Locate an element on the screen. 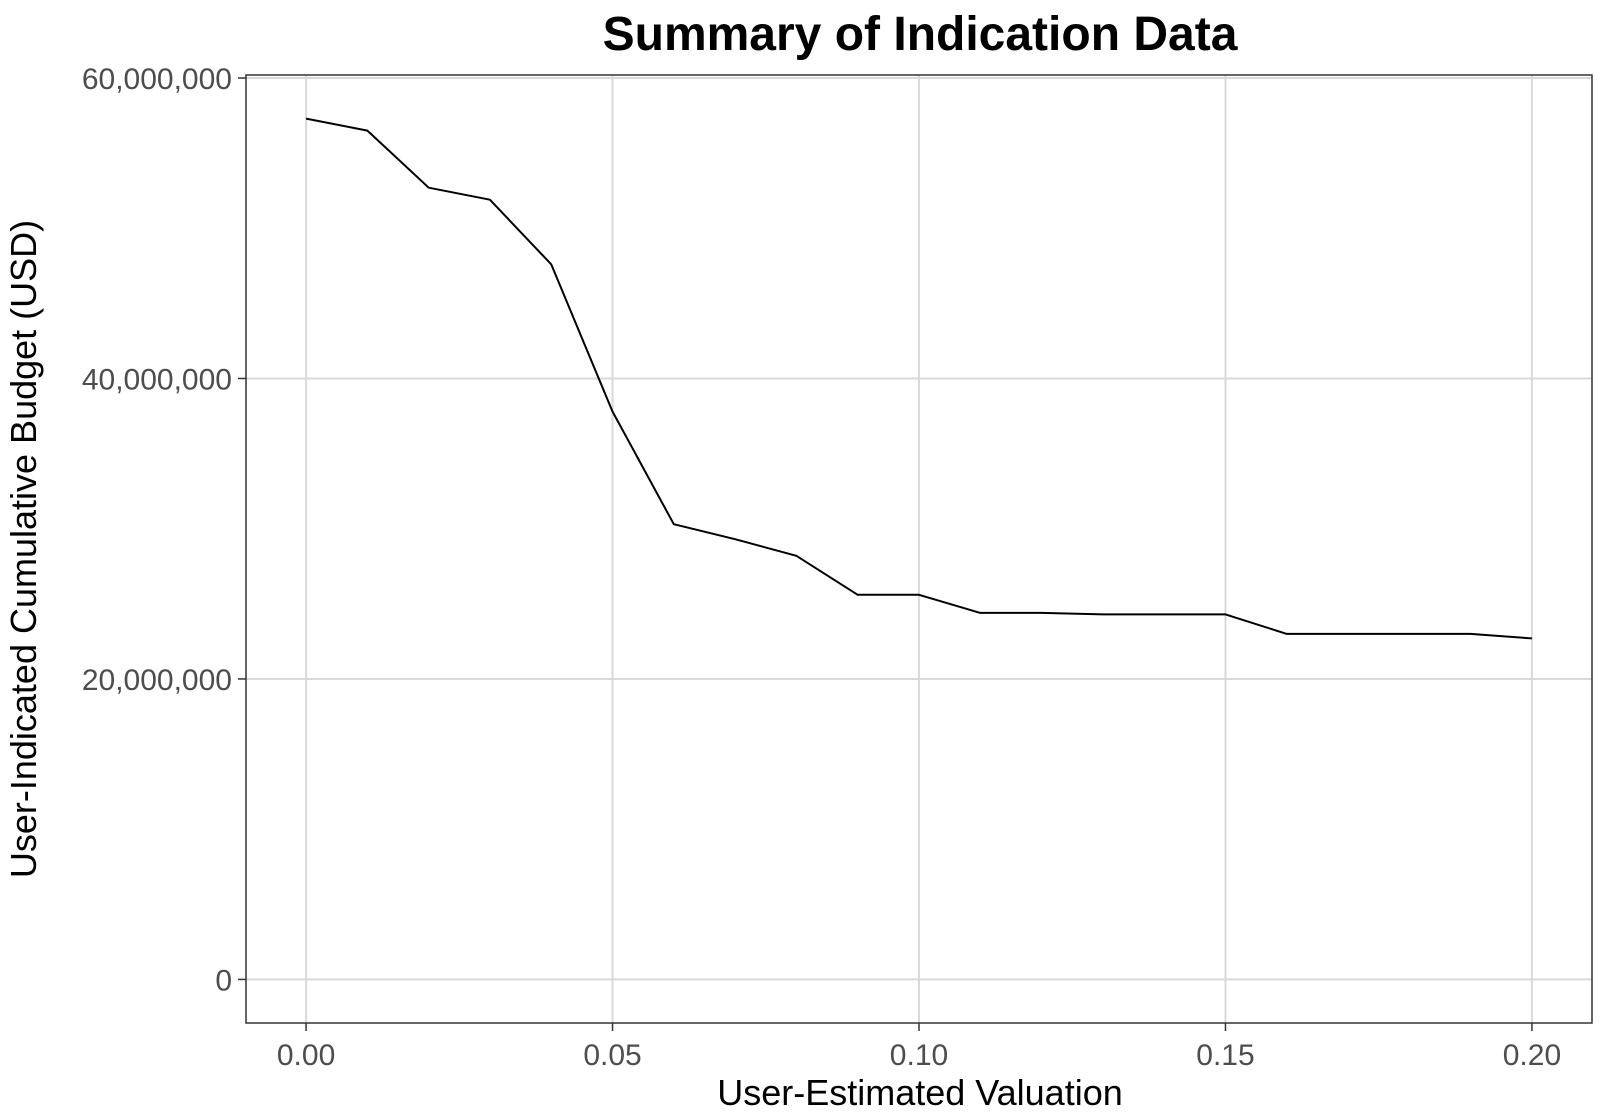  y-axis-title: User-Indicated Cumulative Budget (USD) is located at coordinates (23, 549).